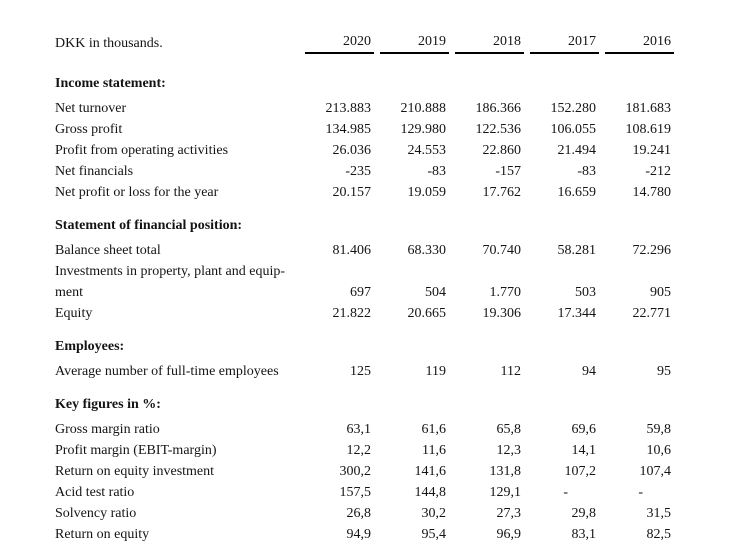 The image size is (739, 554). What do you see at coordinates (107, 429) in the screenshot?
I see `row-label: Gross margin ratio` at bounding box center [107, 429].